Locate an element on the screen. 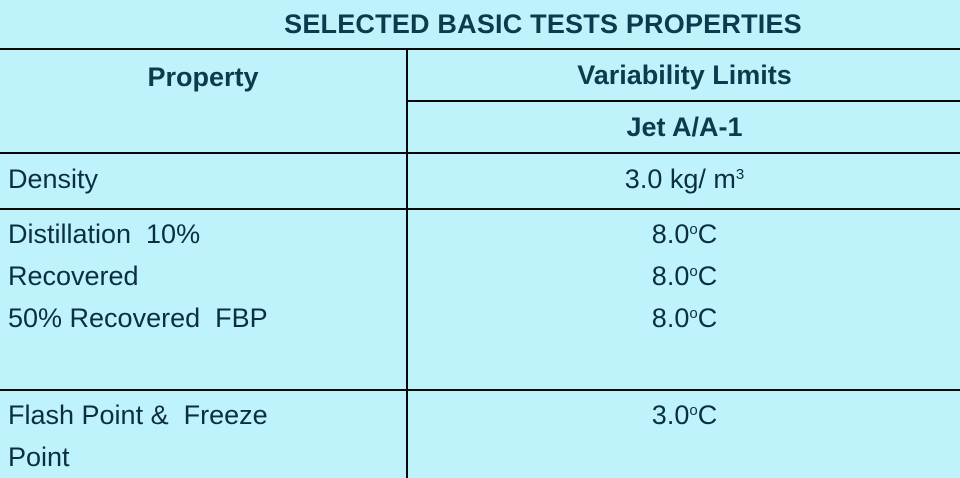 The height and width of the screenshot is (478, 960). label-line: Density is located at coordinates (53, 179).